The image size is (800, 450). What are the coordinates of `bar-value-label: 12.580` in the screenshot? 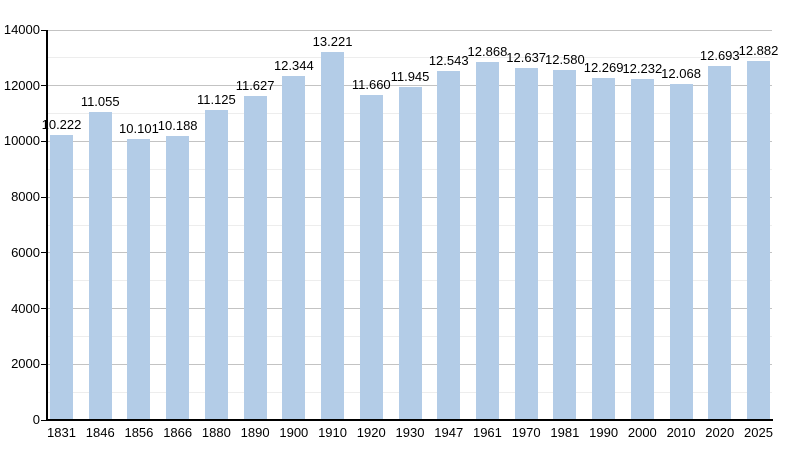 It's located at (564, 59).